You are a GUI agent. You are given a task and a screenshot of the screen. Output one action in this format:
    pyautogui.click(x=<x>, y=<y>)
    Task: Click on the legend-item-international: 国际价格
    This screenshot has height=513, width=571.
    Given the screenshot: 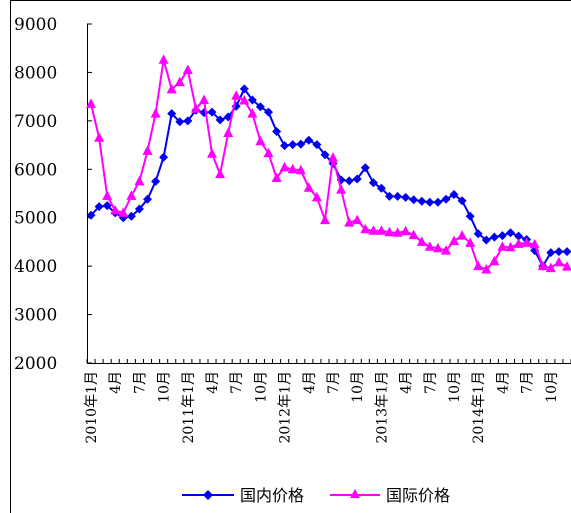 What is the action you would take?
    pyautogui.click(x=390, y=495)
    